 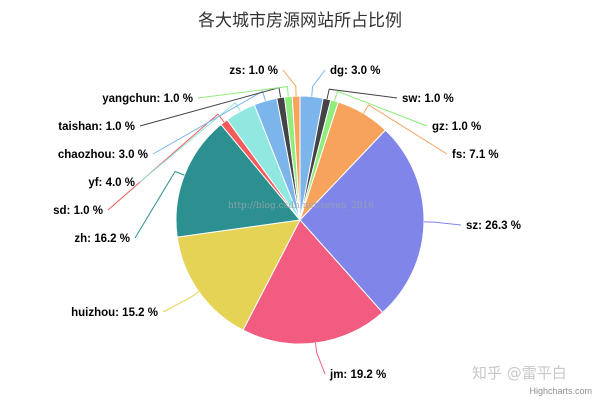 I want to click on watermark-brand: 知乎 @雷平白, so click(x=519, y=373).